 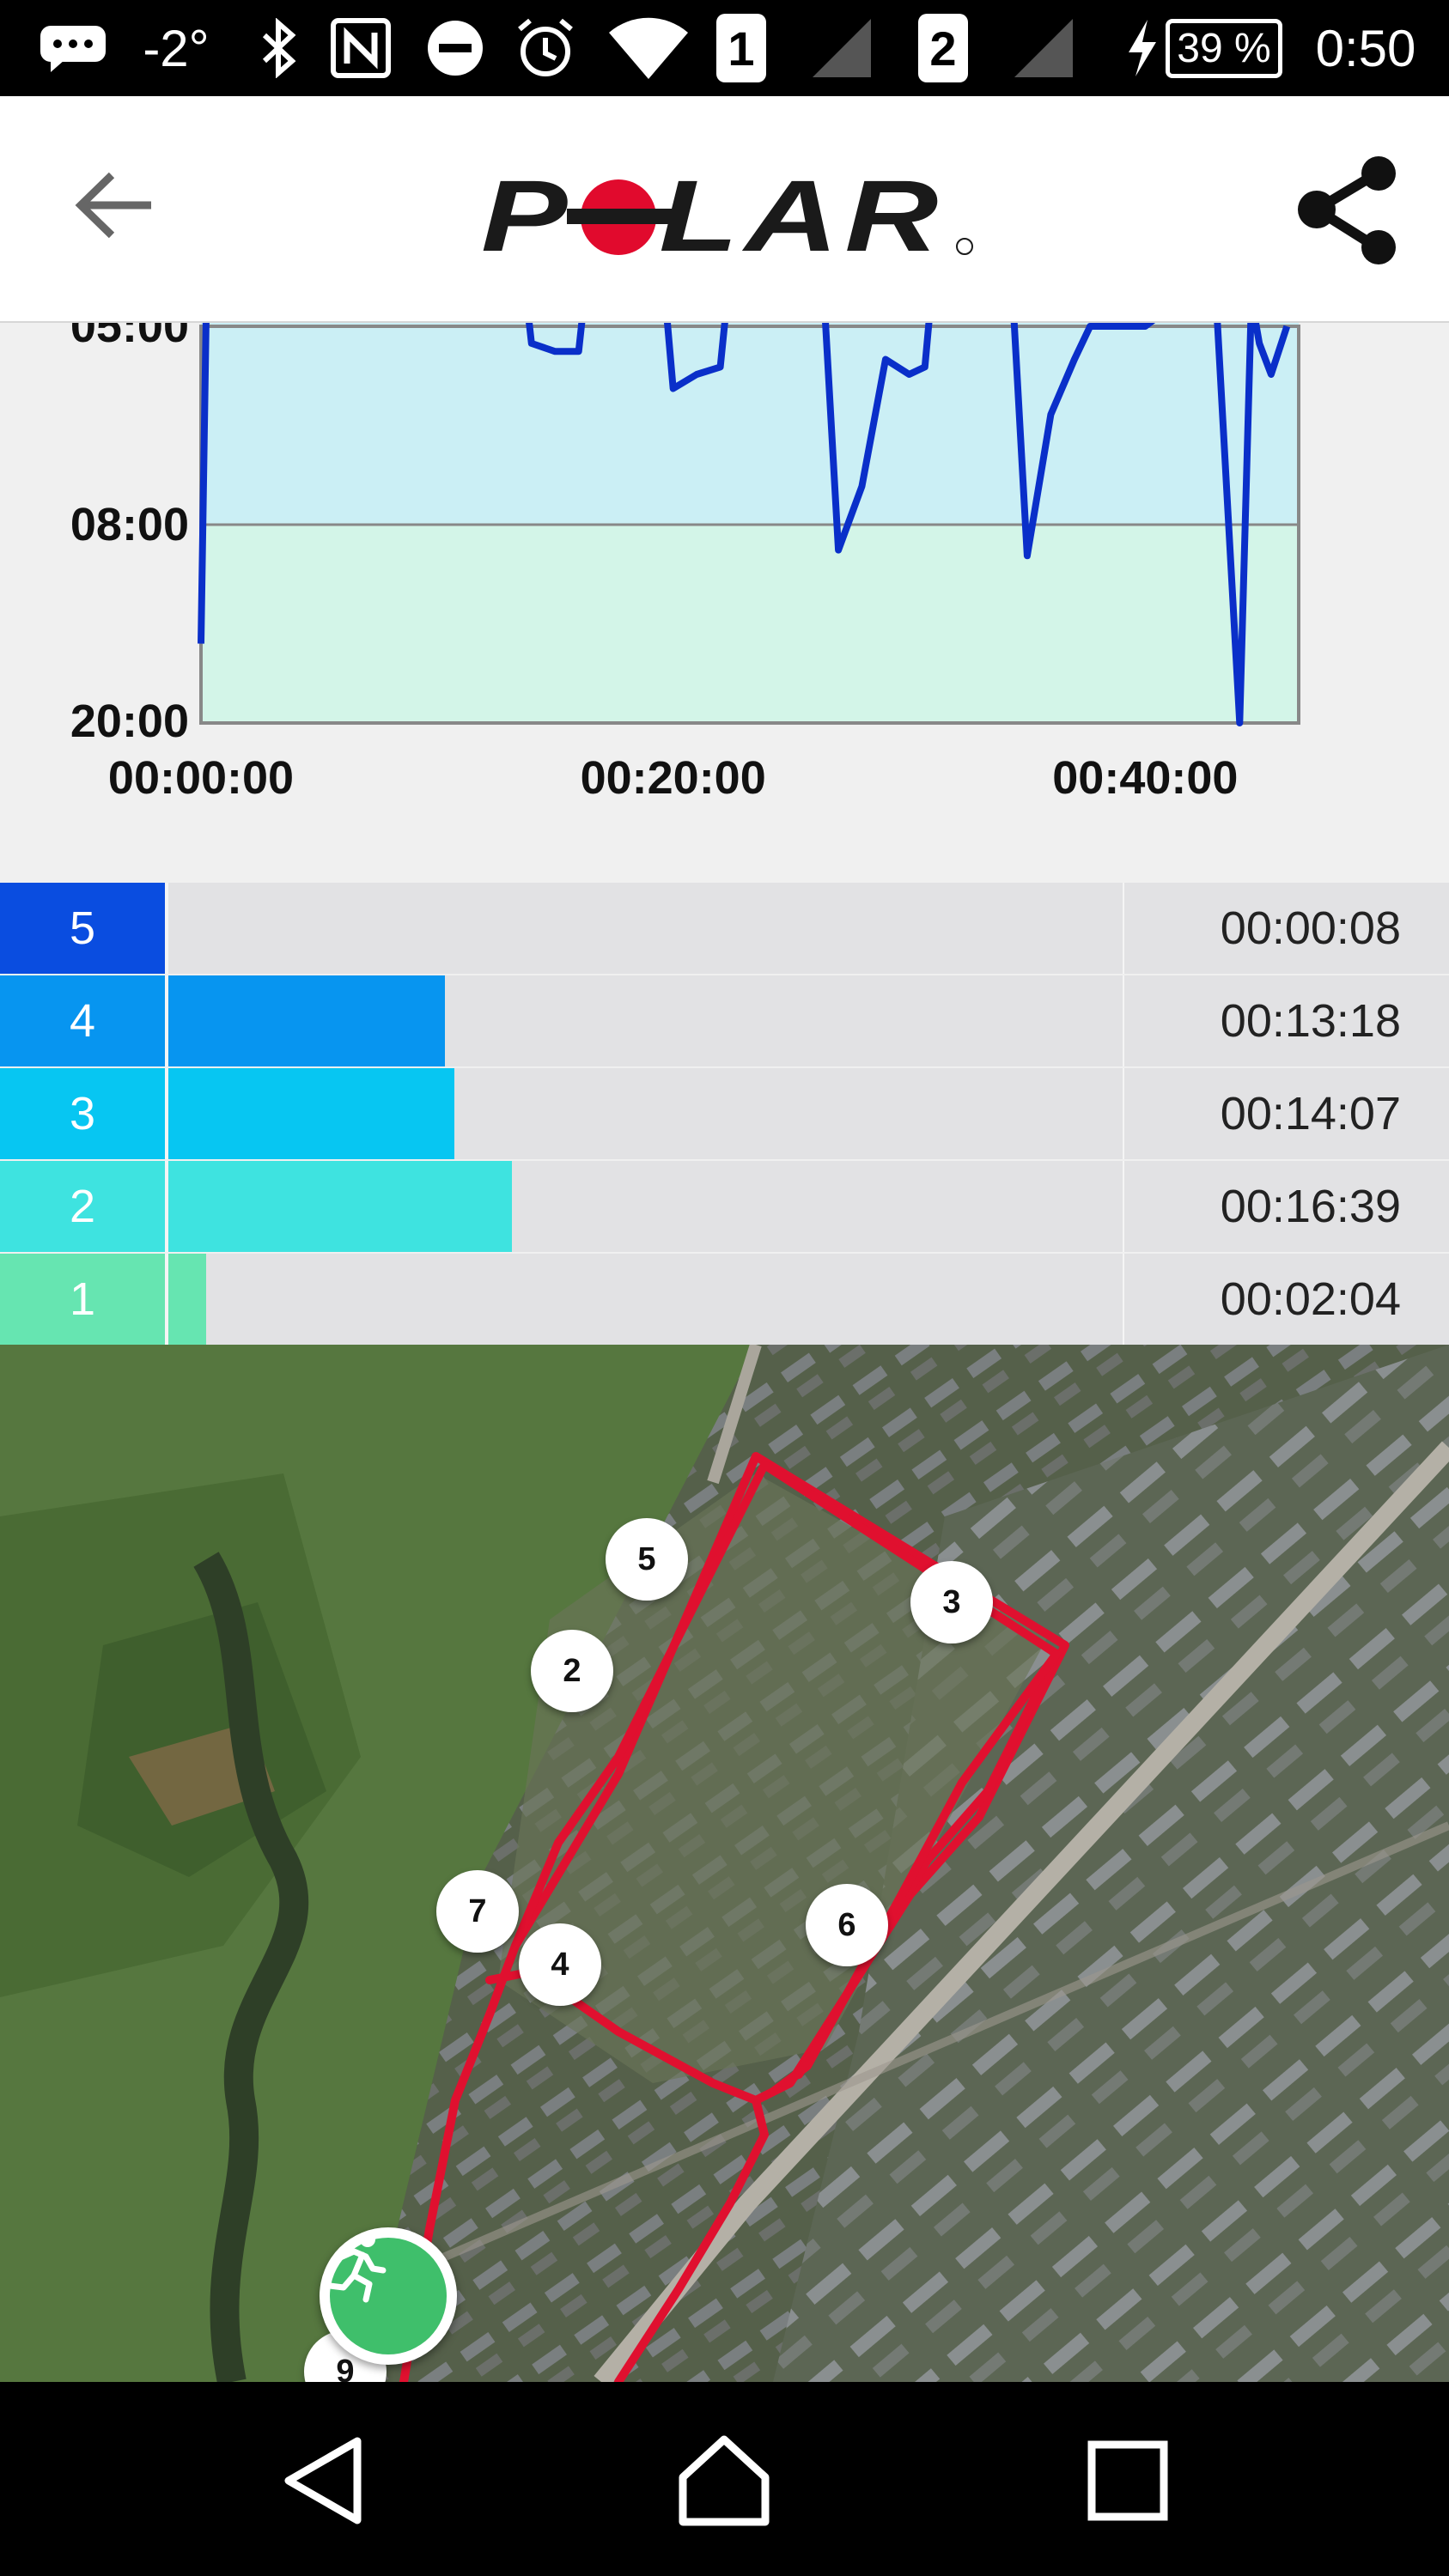 What do you see at coordinates (1310, 928) in the screenshot?
I see `zone-time: 00:00:08` at bounding box center [1310, 928].